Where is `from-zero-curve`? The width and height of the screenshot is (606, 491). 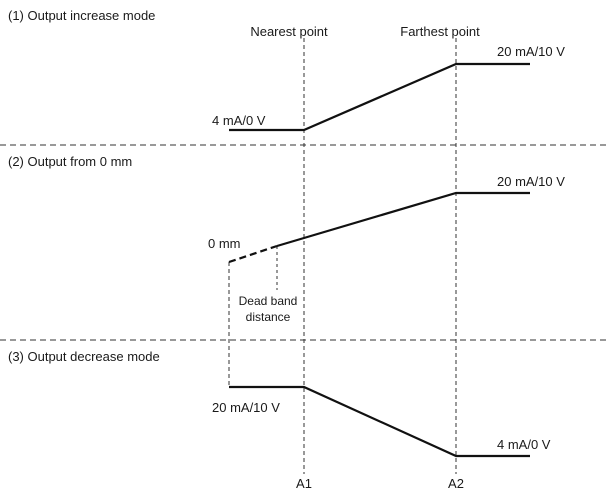 from-zero-curve is located at coordinates (403, 219).